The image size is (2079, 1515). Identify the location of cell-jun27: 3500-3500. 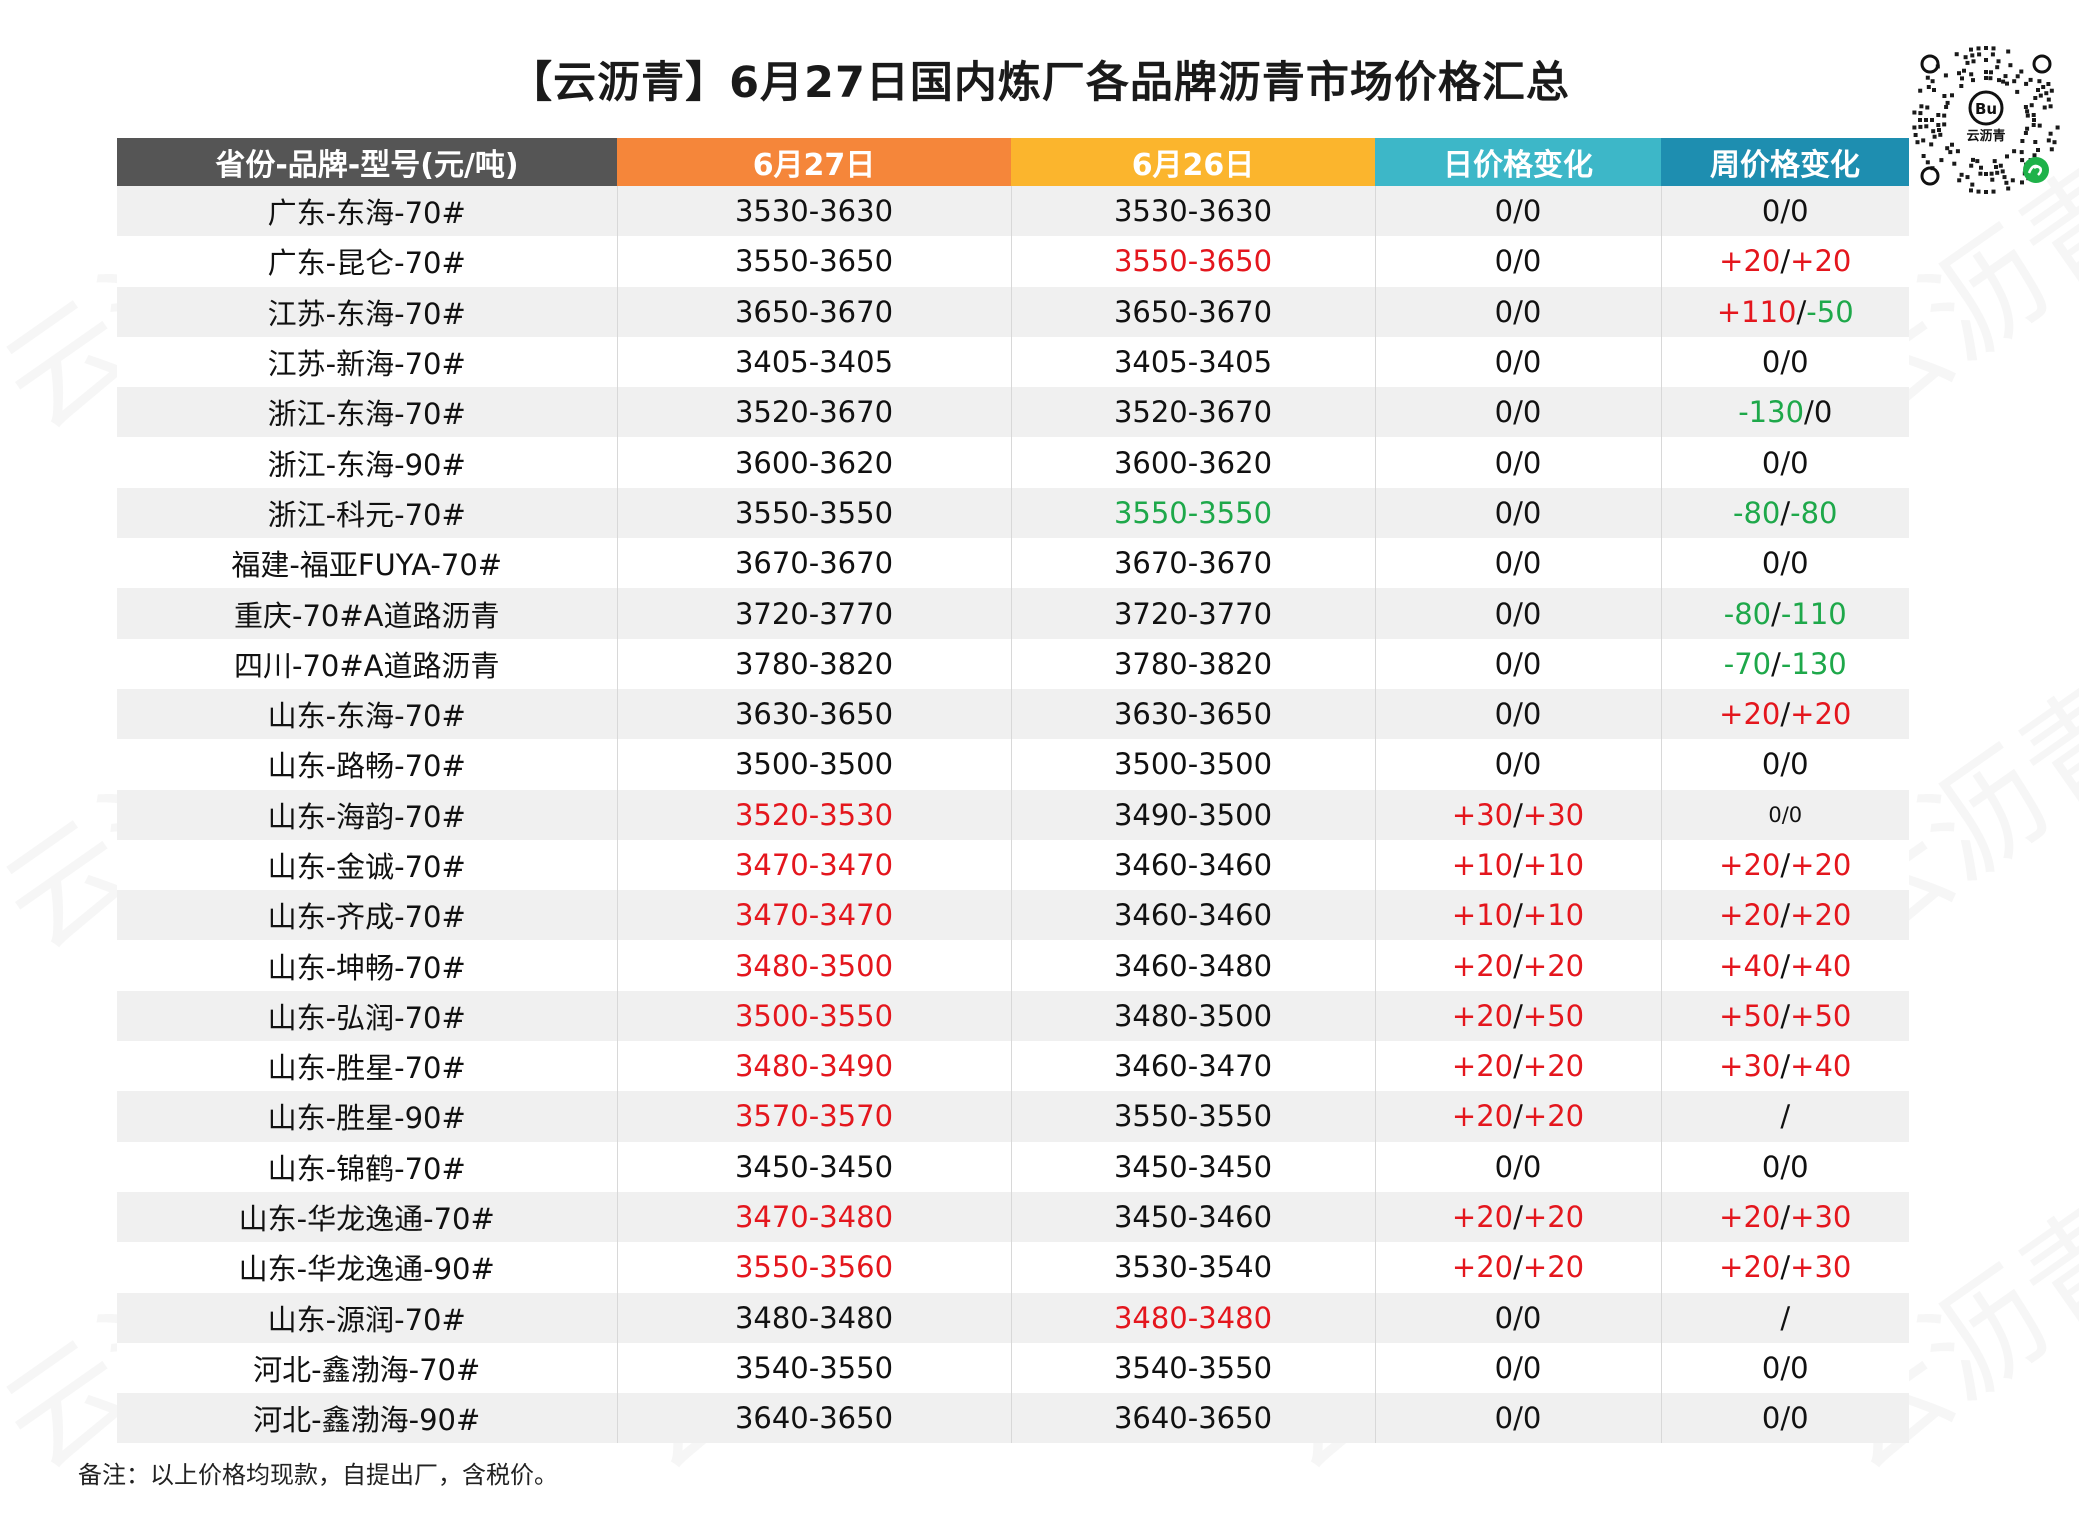
(814, 764).